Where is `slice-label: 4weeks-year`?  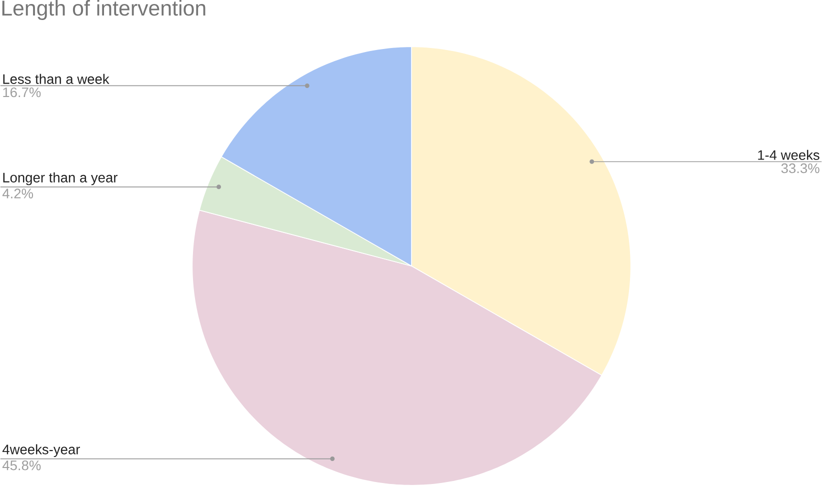 slice-label: 4weeks-year is located at coordinates (41, 451).